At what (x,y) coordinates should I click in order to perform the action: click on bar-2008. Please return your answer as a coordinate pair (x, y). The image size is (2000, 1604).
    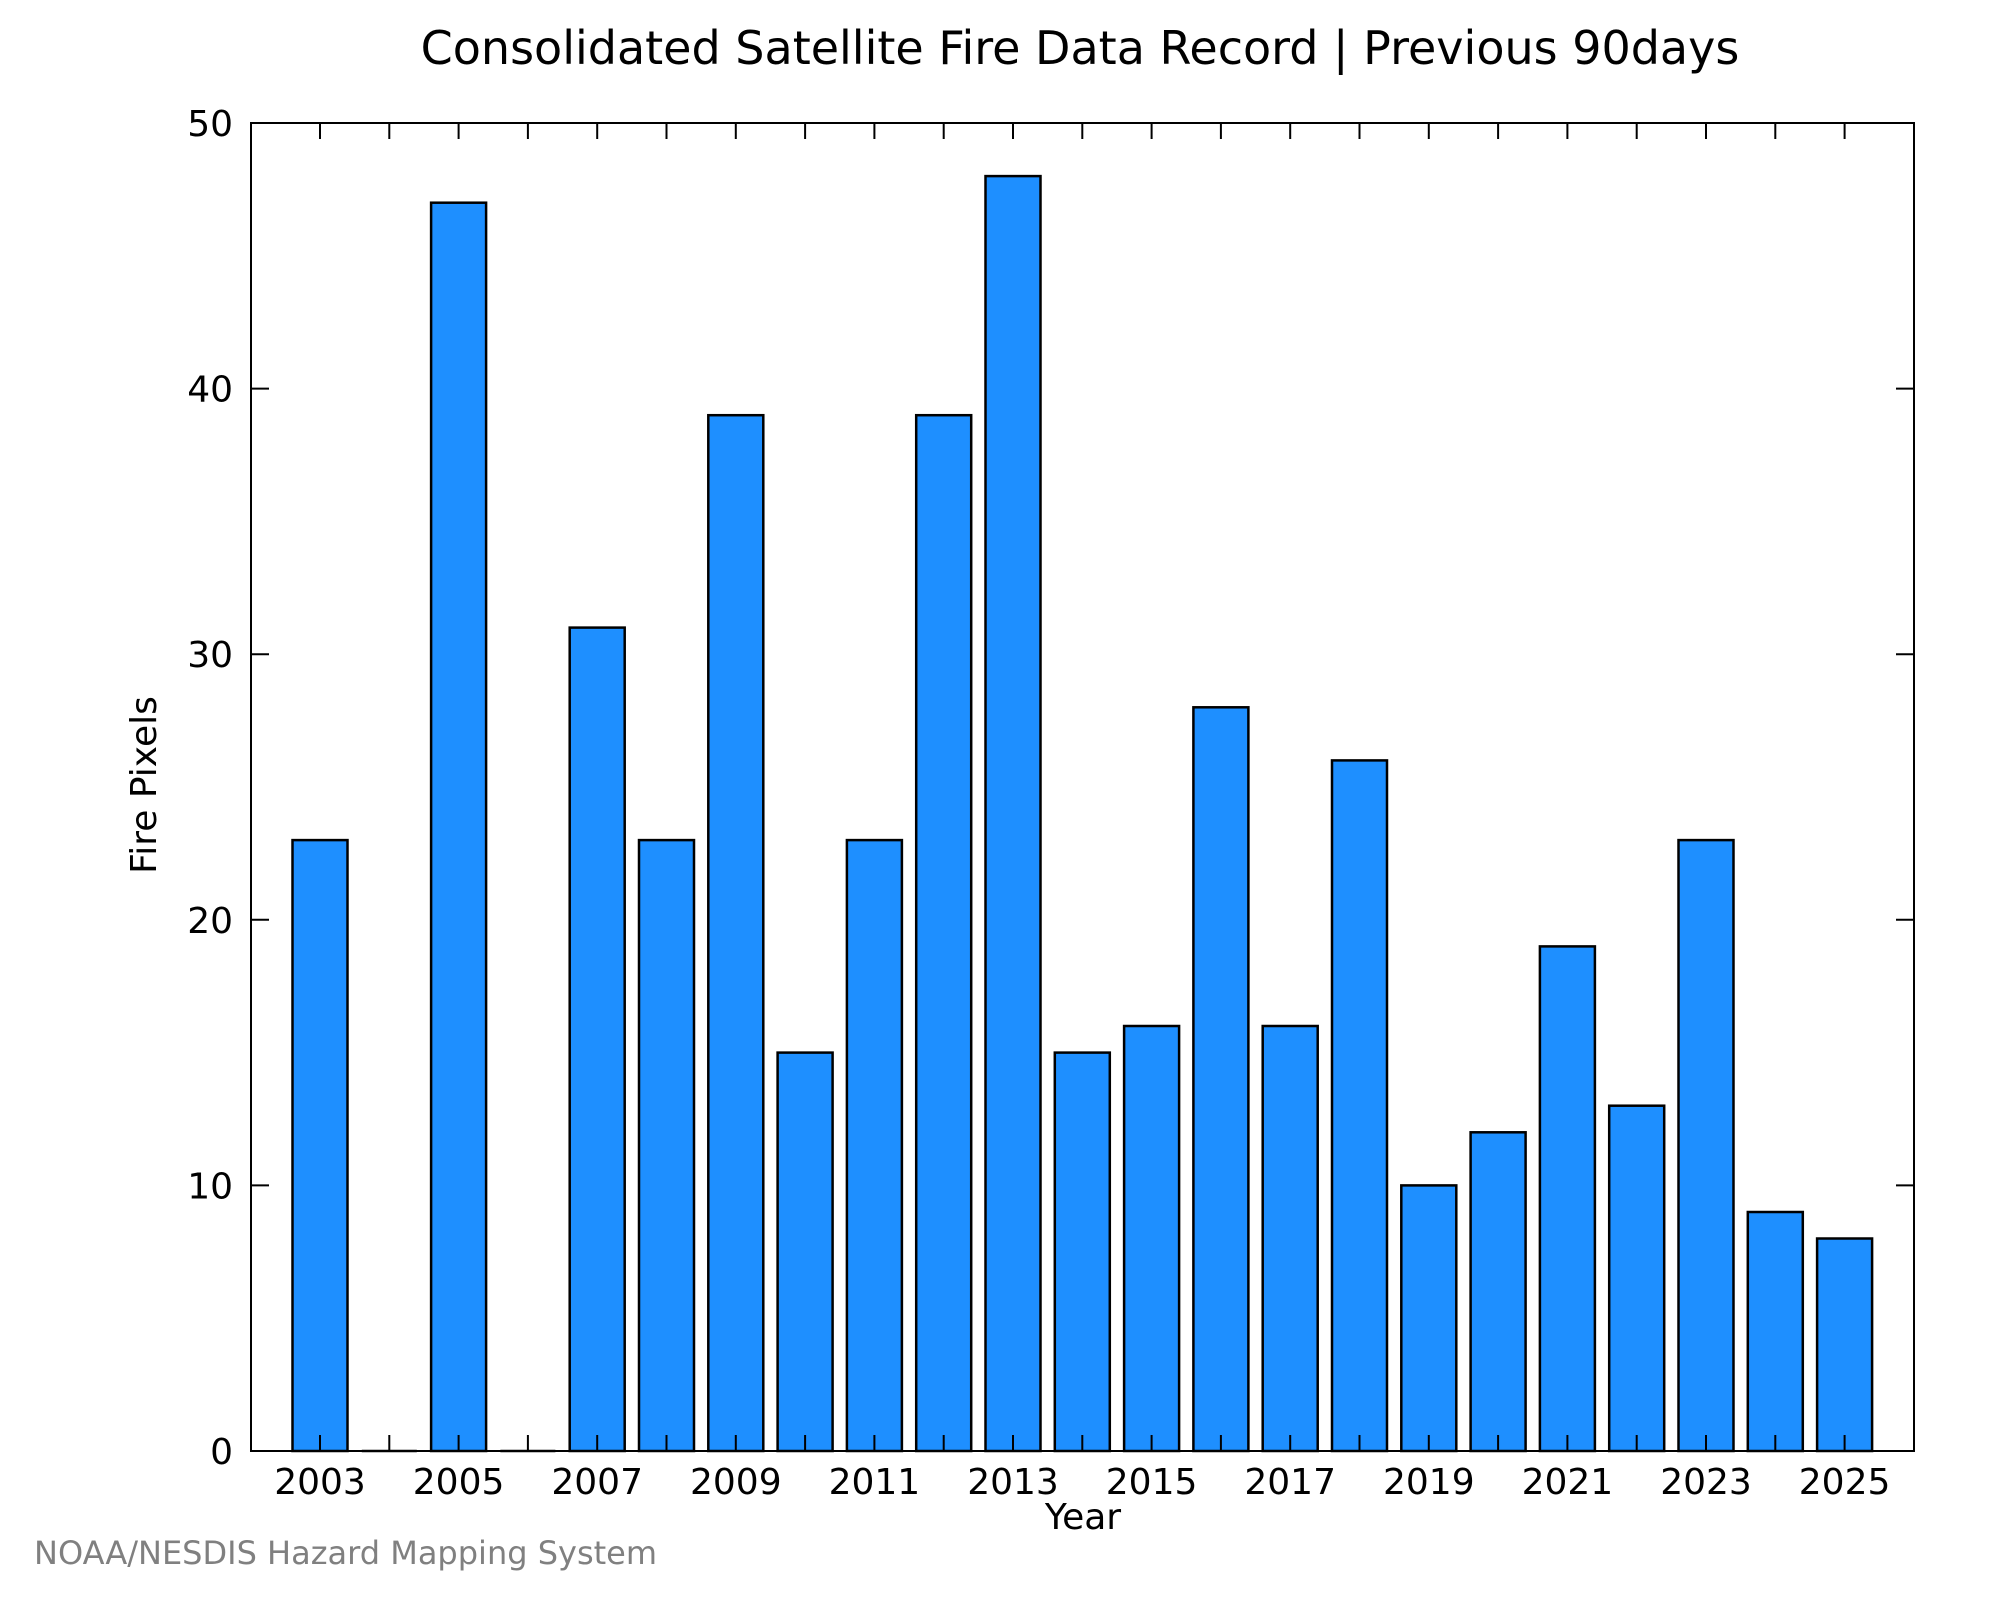
    Looking at the image, I should click on (666, 1145).